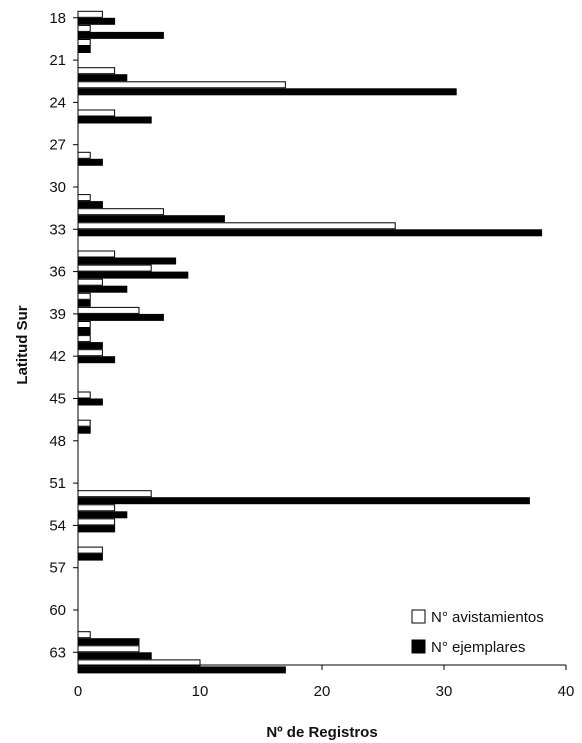 The height and width of the screenshot is (743, 582). What do you see at coordinates (57, 272) in the screenshot?
I see `y-tick-label-36: 36` at bounding box center [57, 272].